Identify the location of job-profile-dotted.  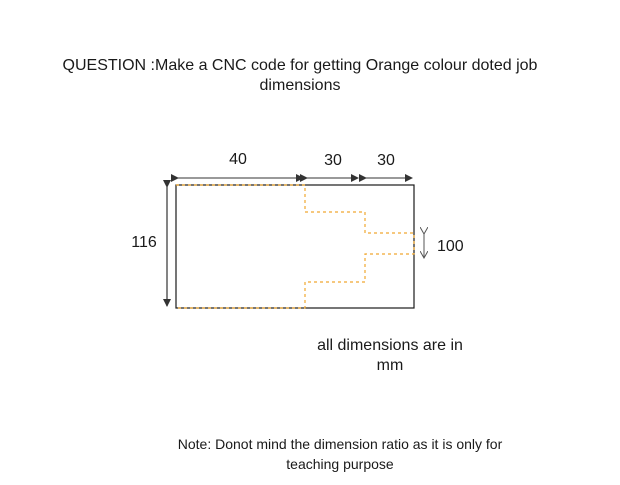
(295, 246).